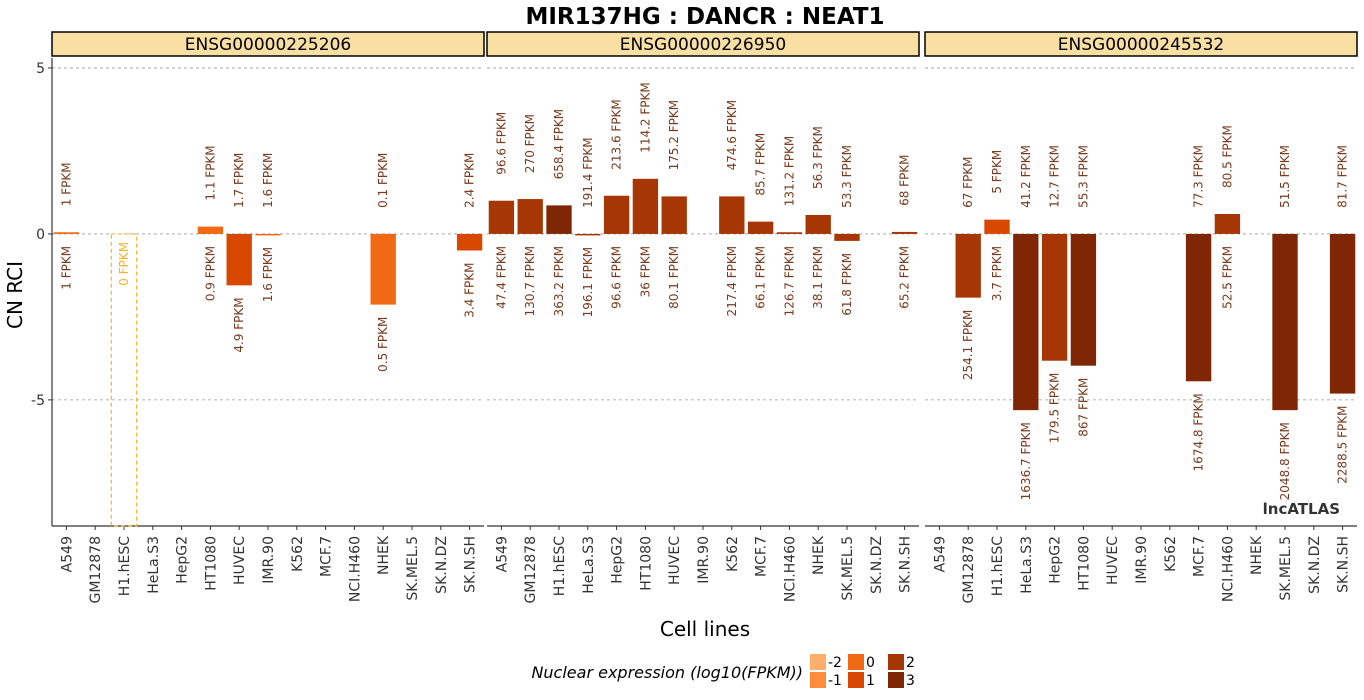  I want to click on y-tick-label: 0, so click(40, 235).